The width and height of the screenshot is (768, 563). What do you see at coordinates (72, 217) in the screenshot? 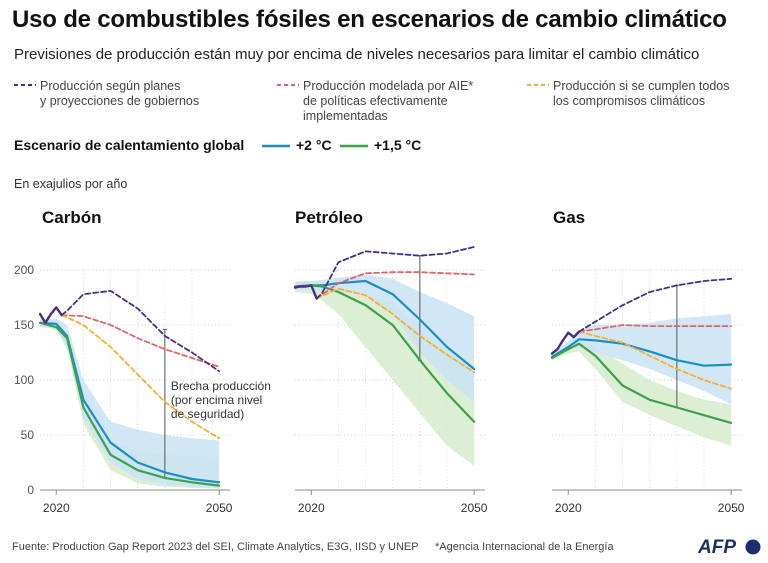
I see `panel-title: Carbón` at bounding box center [72, 217].